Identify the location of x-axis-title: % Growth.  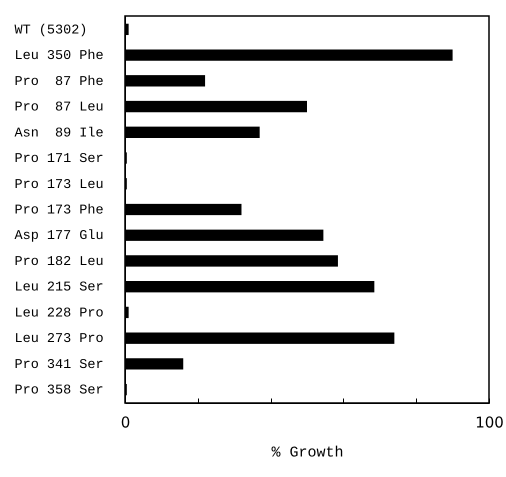
(307, 453).